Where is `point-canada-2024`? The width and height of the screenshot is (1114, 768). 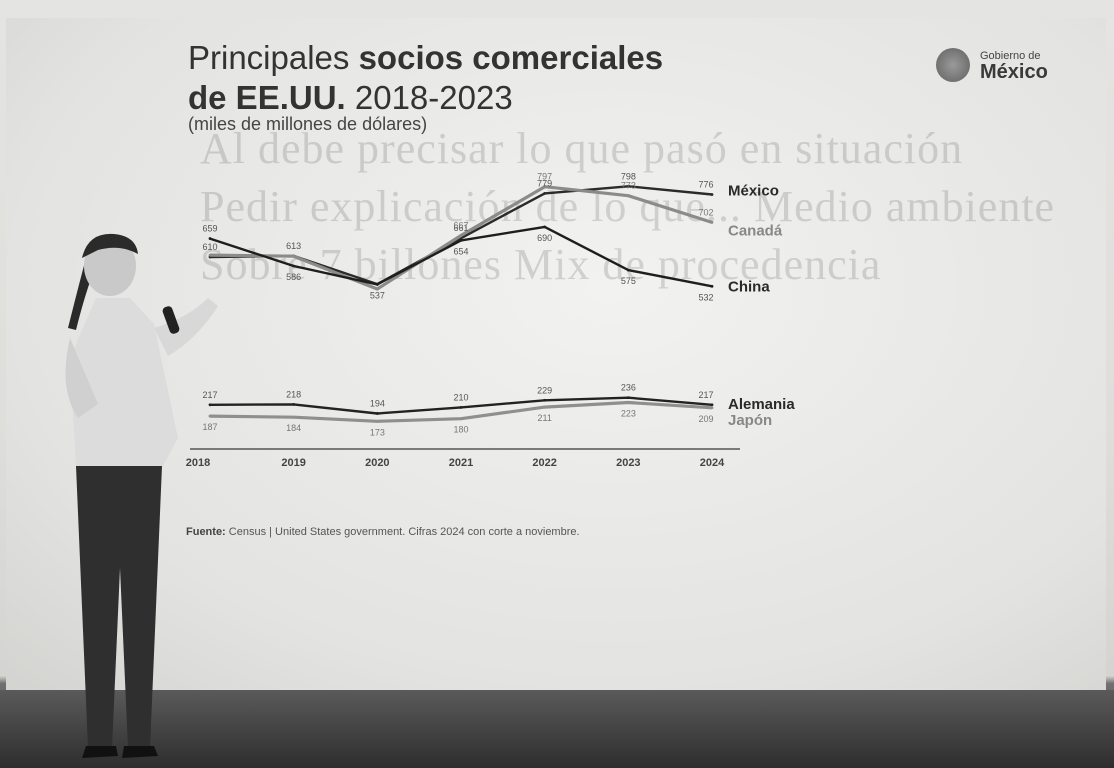
point-canada-2024 is located at coordinates (712, 222).